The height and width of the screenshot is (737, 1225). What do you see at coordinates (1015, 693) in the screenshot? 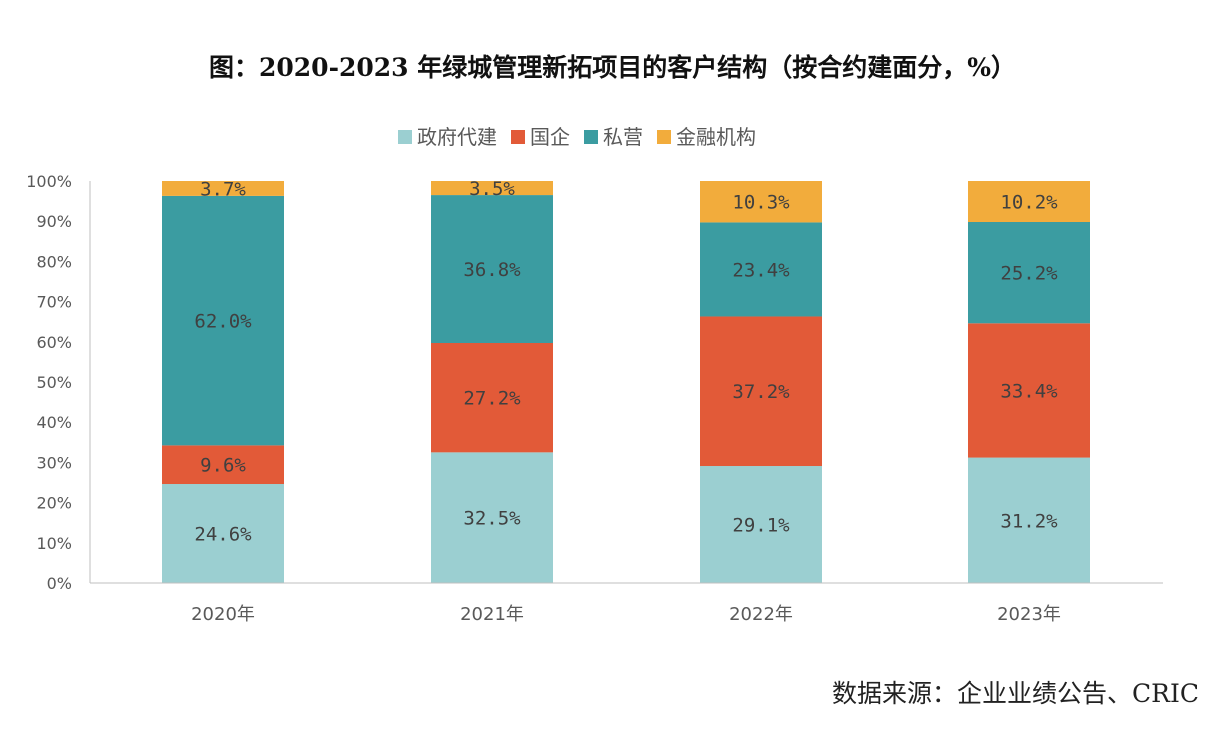
I see `source-note: 数据来源：企业业绩公告、CRIC` at bounding box center [1015, 693].